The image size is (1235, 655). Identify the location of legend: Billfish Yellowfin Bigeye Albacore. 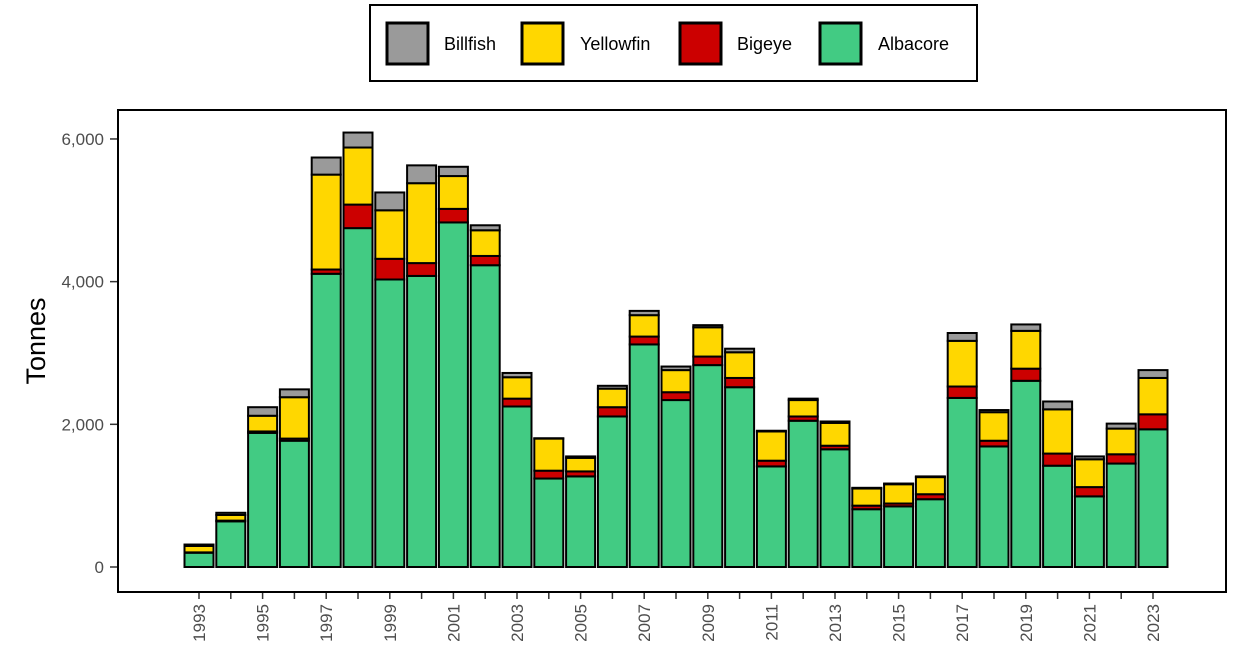
(673, 43).